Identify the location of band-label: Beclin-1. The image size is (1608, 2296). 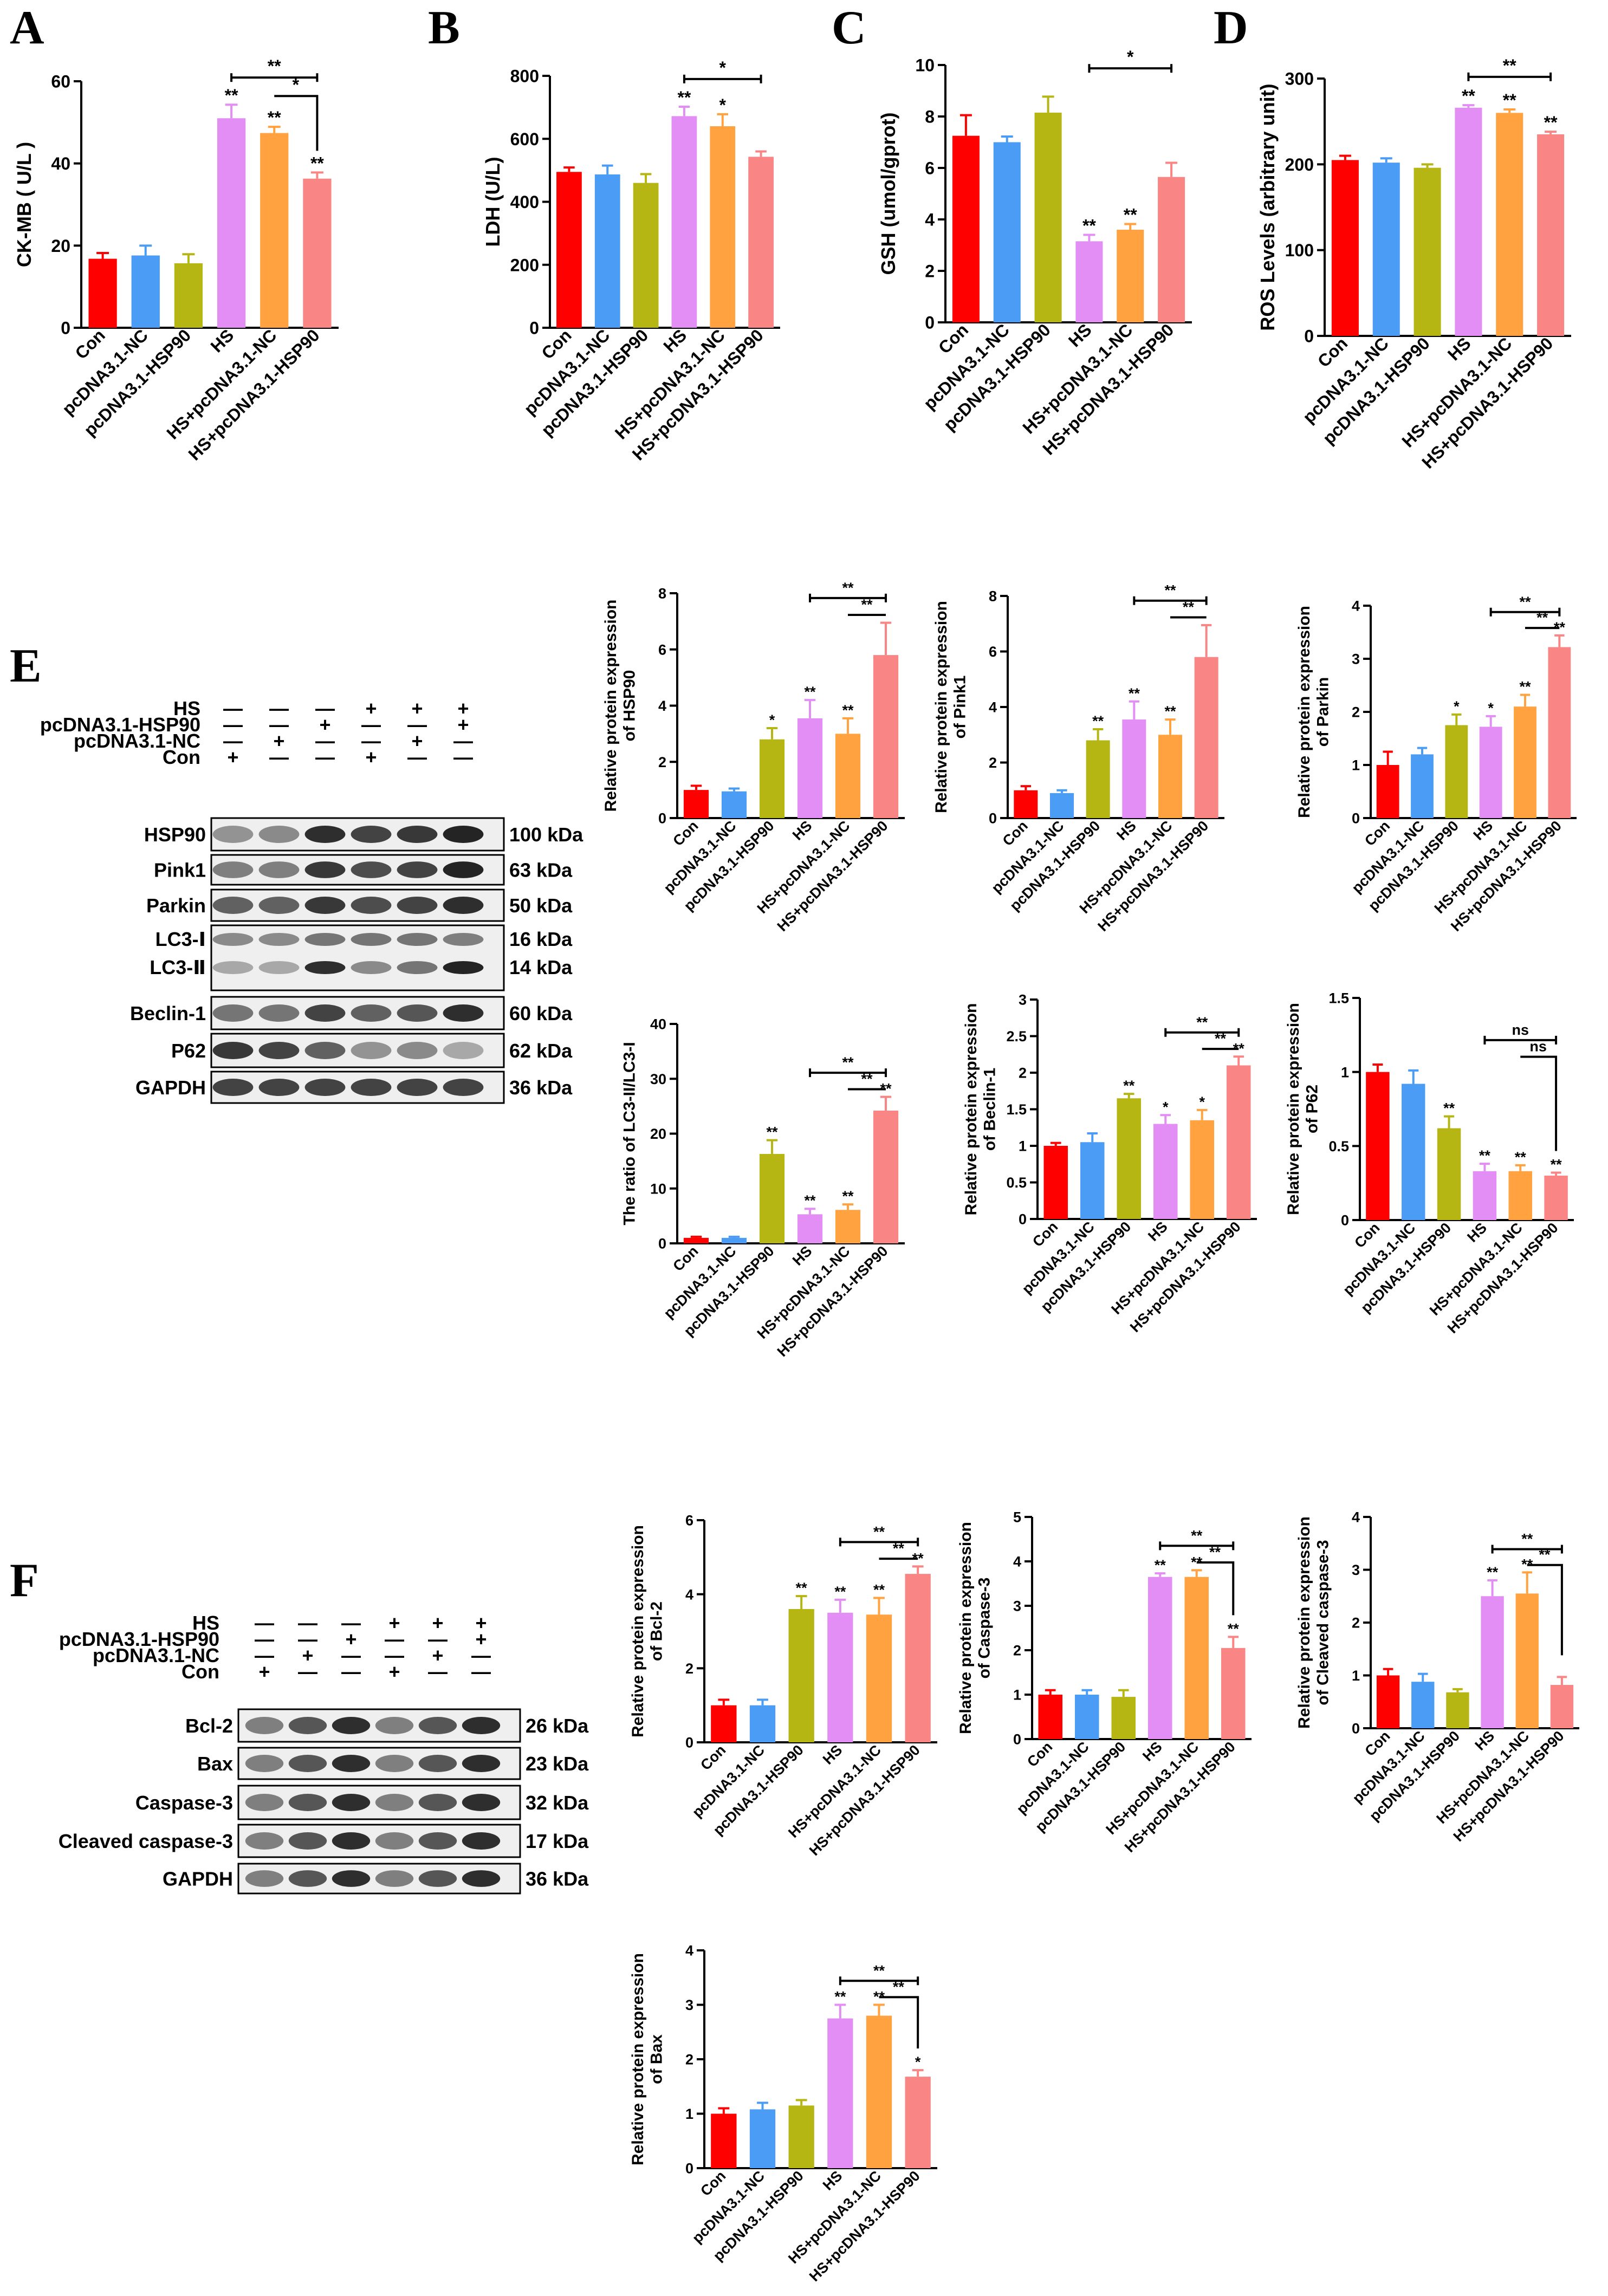
(168, 1013).